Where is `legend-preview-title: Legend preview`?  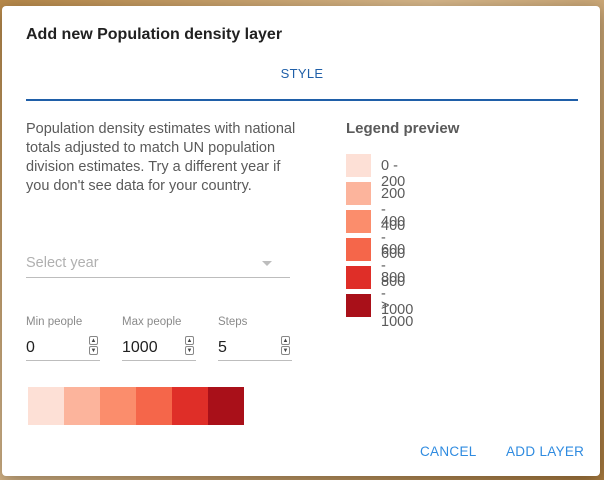
legend-preview-title: Legend preview is located at coordinates (403, 128).